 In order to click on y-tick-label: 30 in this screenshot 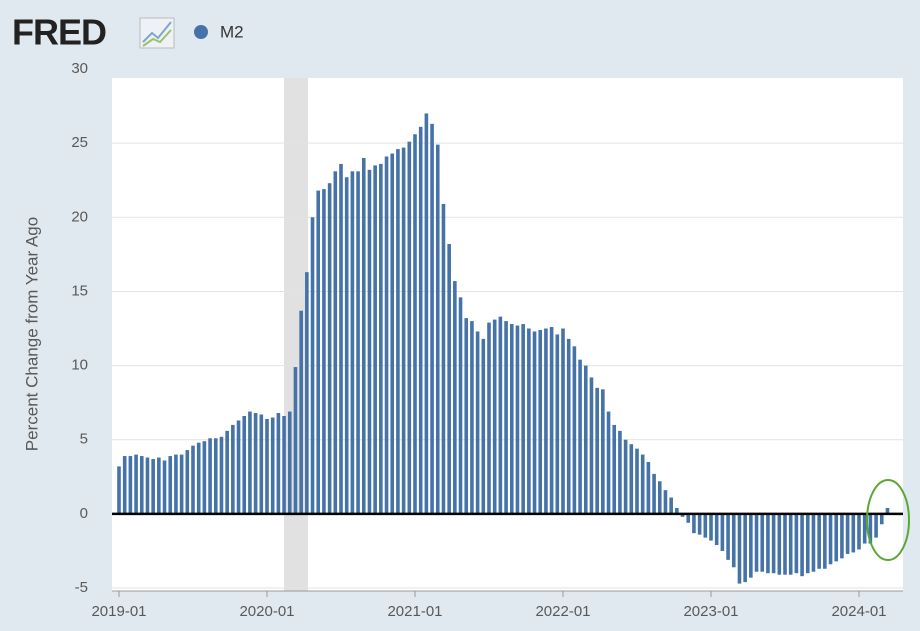, I will do `click(79, 68)`.